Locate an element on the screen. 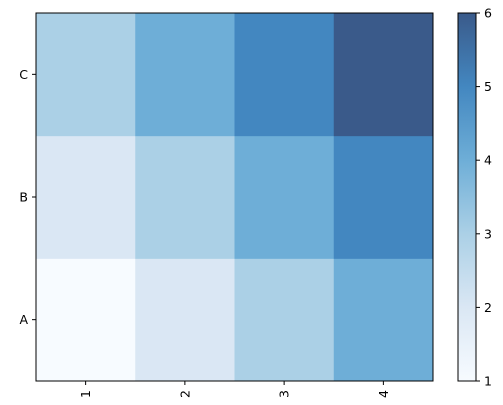  colorbar-tick-label: 2 is located at coordinates (488, 307).